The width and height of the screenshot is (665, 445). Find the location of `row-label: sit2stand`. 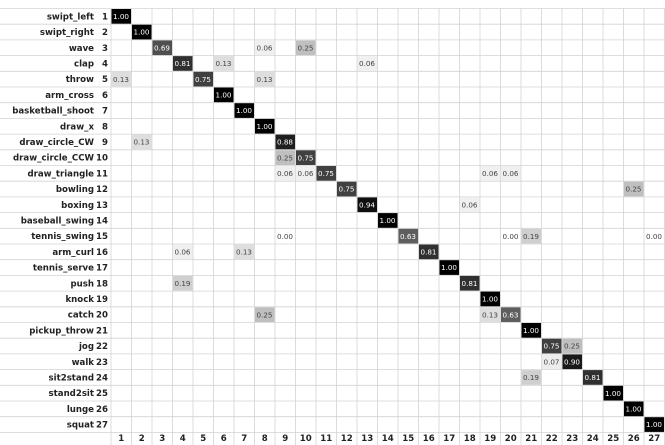

row-label: sit2stand is located at coordinates (71, 378).